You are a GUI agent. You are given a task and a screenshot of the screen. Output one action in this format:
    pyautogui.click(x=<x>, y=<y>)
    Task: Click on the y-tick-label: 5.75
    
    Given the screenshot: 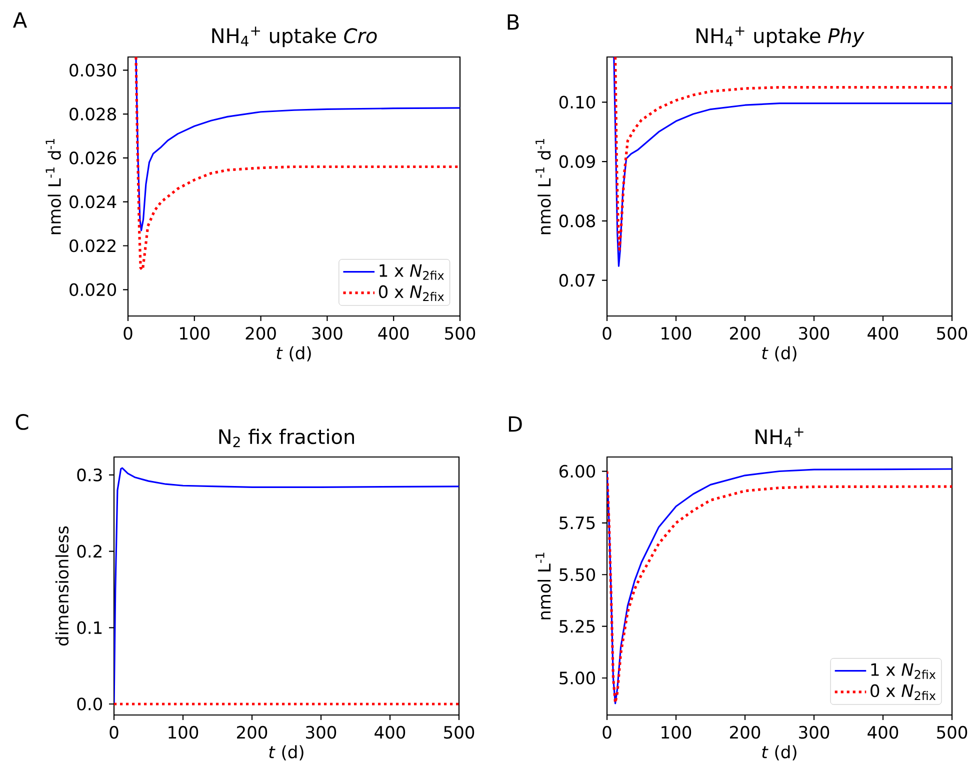 What is the action you would take?
    pyautogui.click(x=577, y=523)
    